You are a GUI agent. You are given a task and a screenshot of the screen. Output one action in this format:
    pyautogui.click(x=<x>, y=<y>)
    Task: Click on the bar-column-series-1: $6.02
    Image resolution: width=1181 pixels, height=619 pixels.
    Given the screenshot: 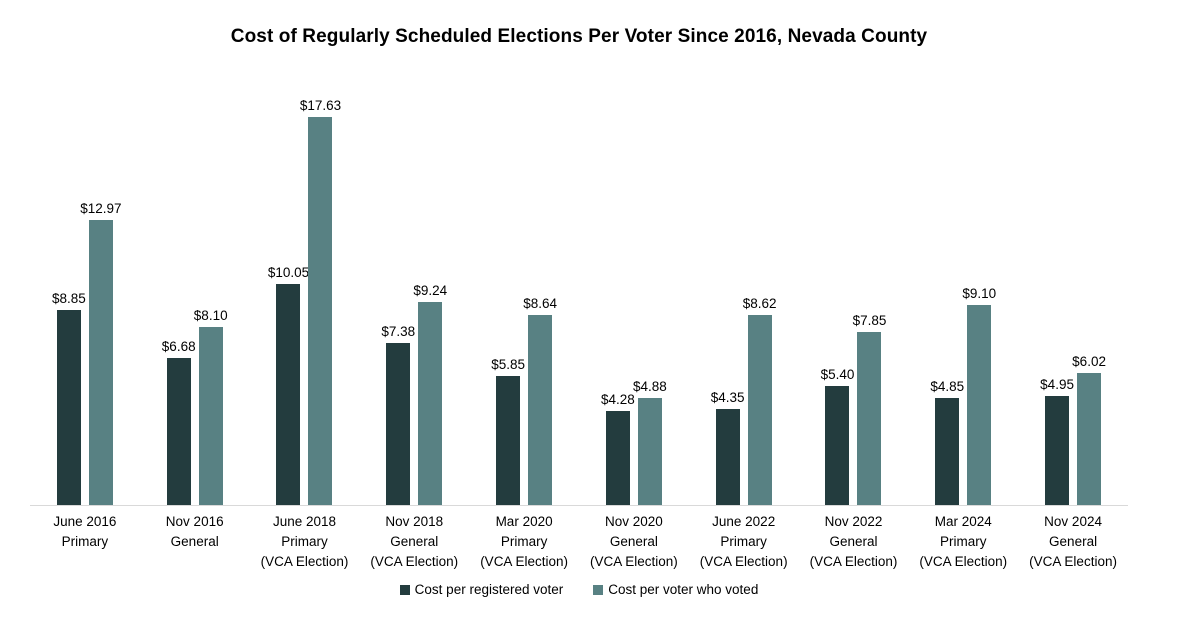 What is the action you would take?
    pyautogui.click(x=1089, y=429)
    